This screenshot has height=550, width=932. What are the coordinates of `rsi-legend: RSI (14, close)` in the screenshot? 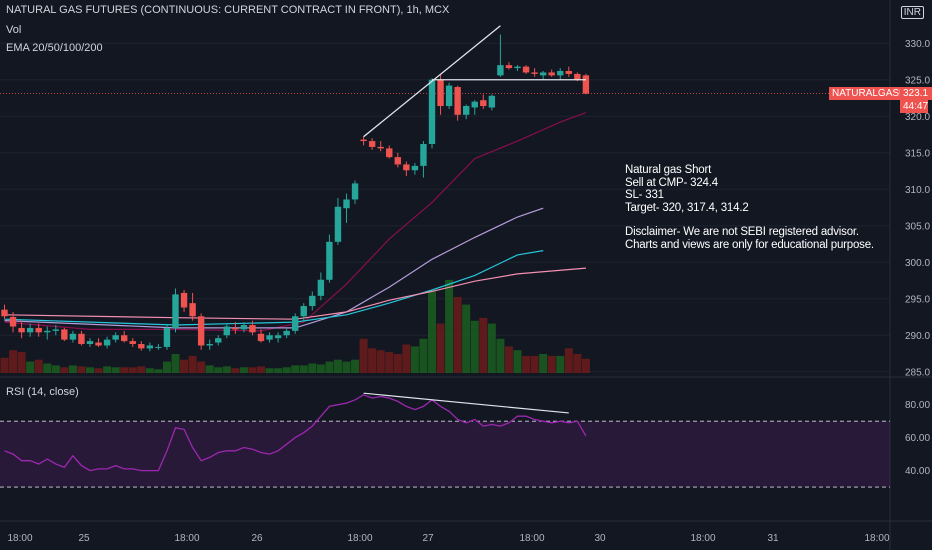 It's located at (42, 392).